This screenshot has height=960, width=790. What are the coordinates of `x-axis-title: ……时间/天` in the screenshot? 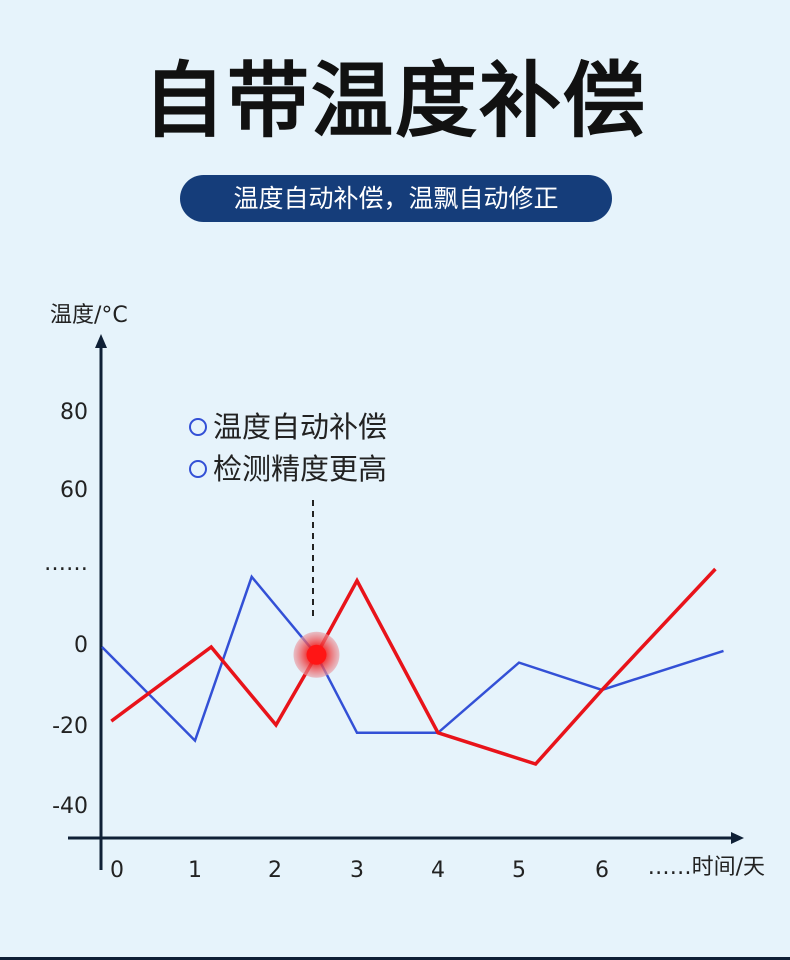 It's located at (706, 867).